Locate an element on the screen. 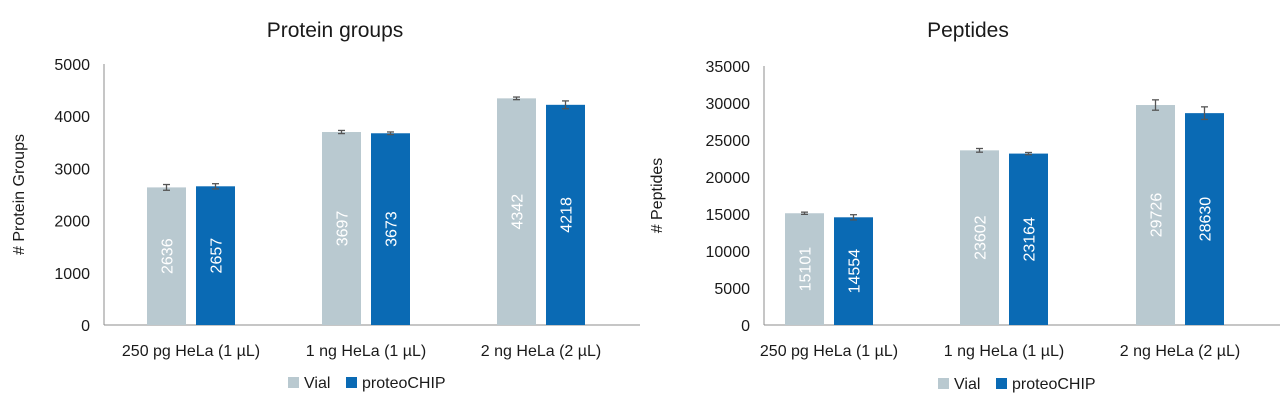 The width and height of the screenshot is (1280, 420). protein-data-label: 2636 is located at coordinates (168, 256).